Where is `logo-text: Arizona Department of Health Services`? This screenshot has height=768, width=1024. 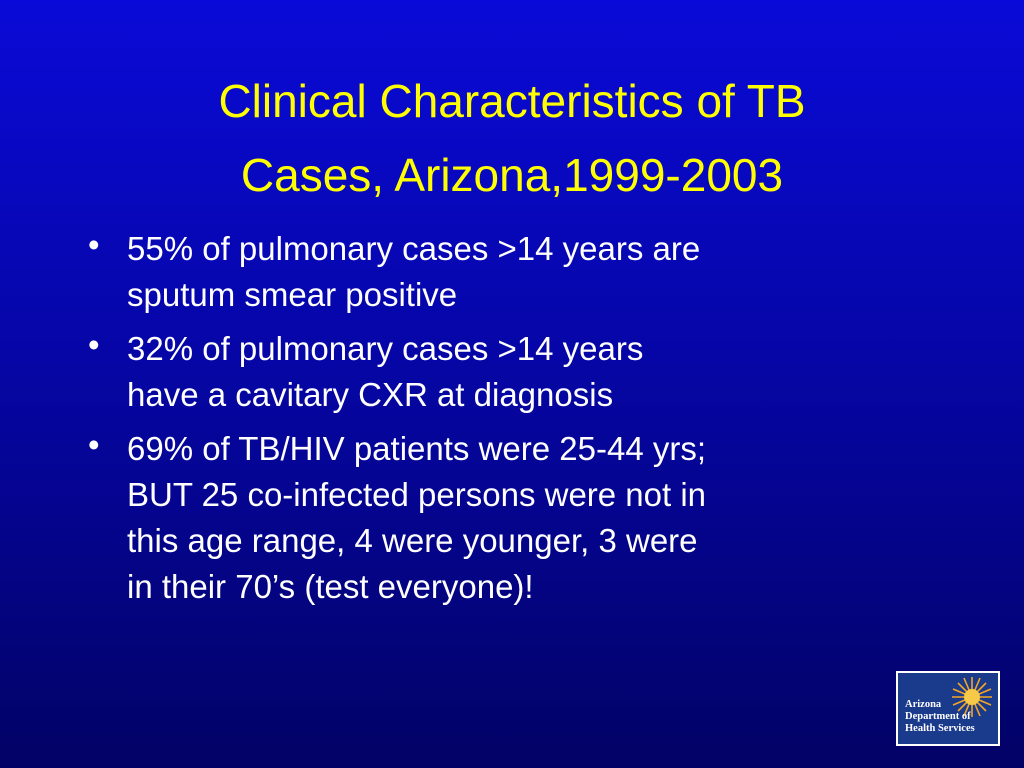
logo-text: Arizona Department of Health Services is located at coordinates (940, 717).